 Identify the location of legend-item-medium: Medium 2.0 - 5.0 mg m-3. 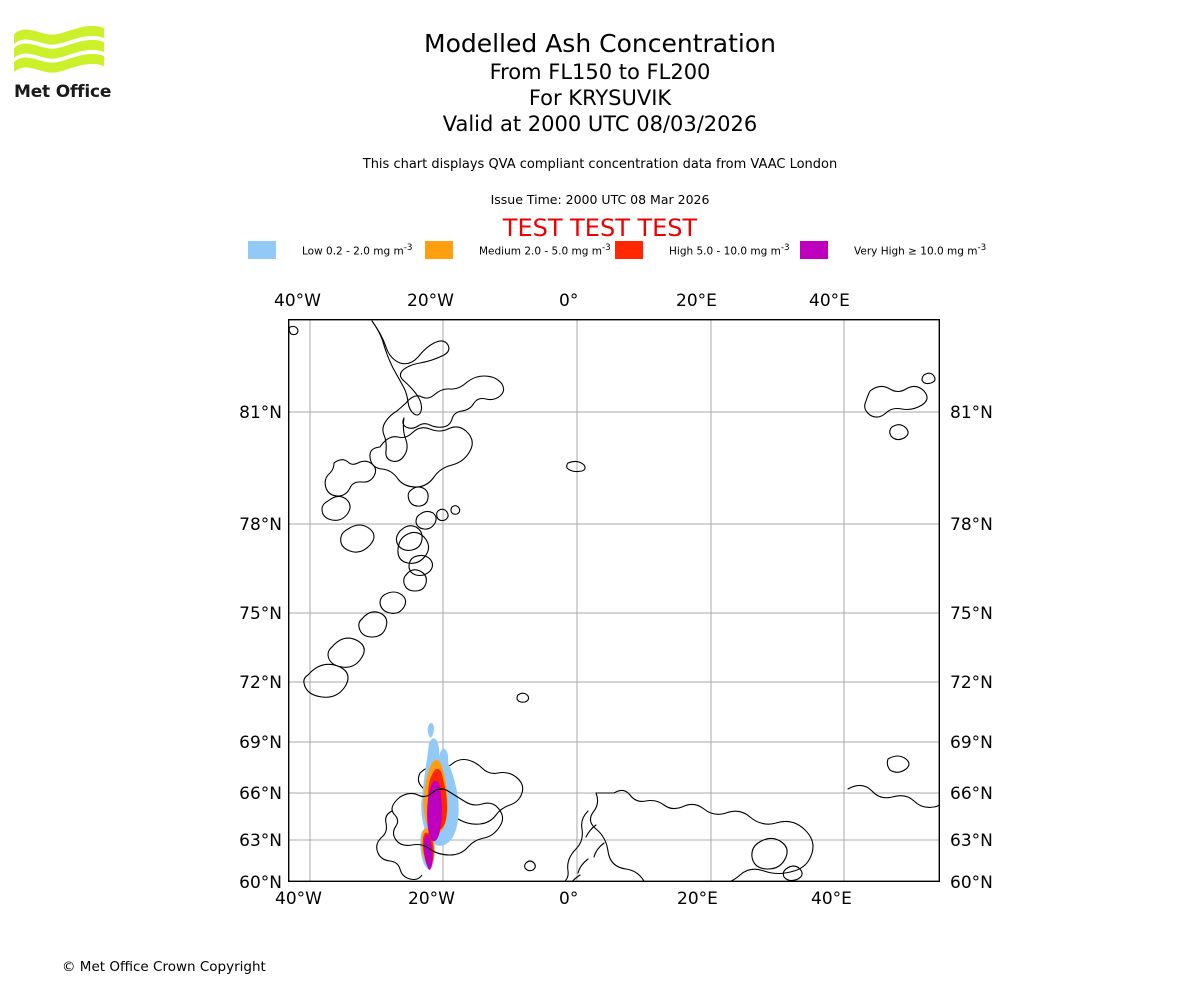
(518, 250).